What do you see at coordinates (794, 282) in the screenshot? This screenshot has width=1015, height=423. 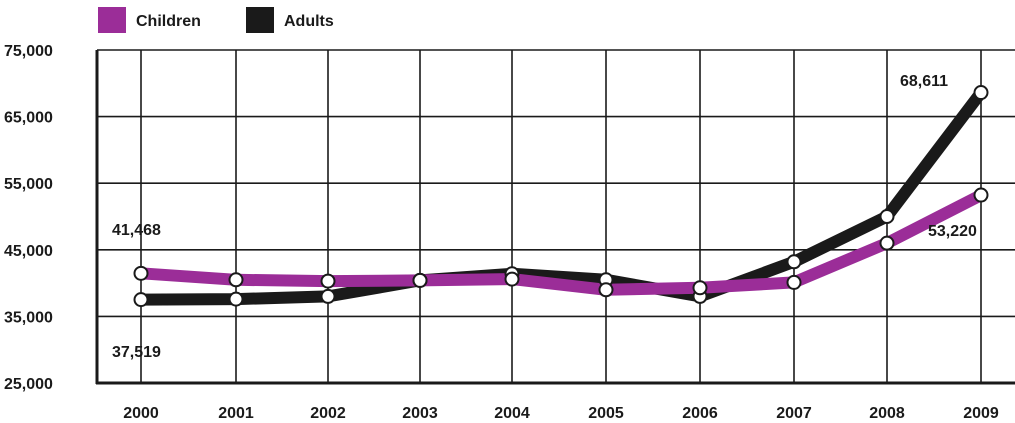 I see `data-point-children-2007` at bounding box center [794, 282].